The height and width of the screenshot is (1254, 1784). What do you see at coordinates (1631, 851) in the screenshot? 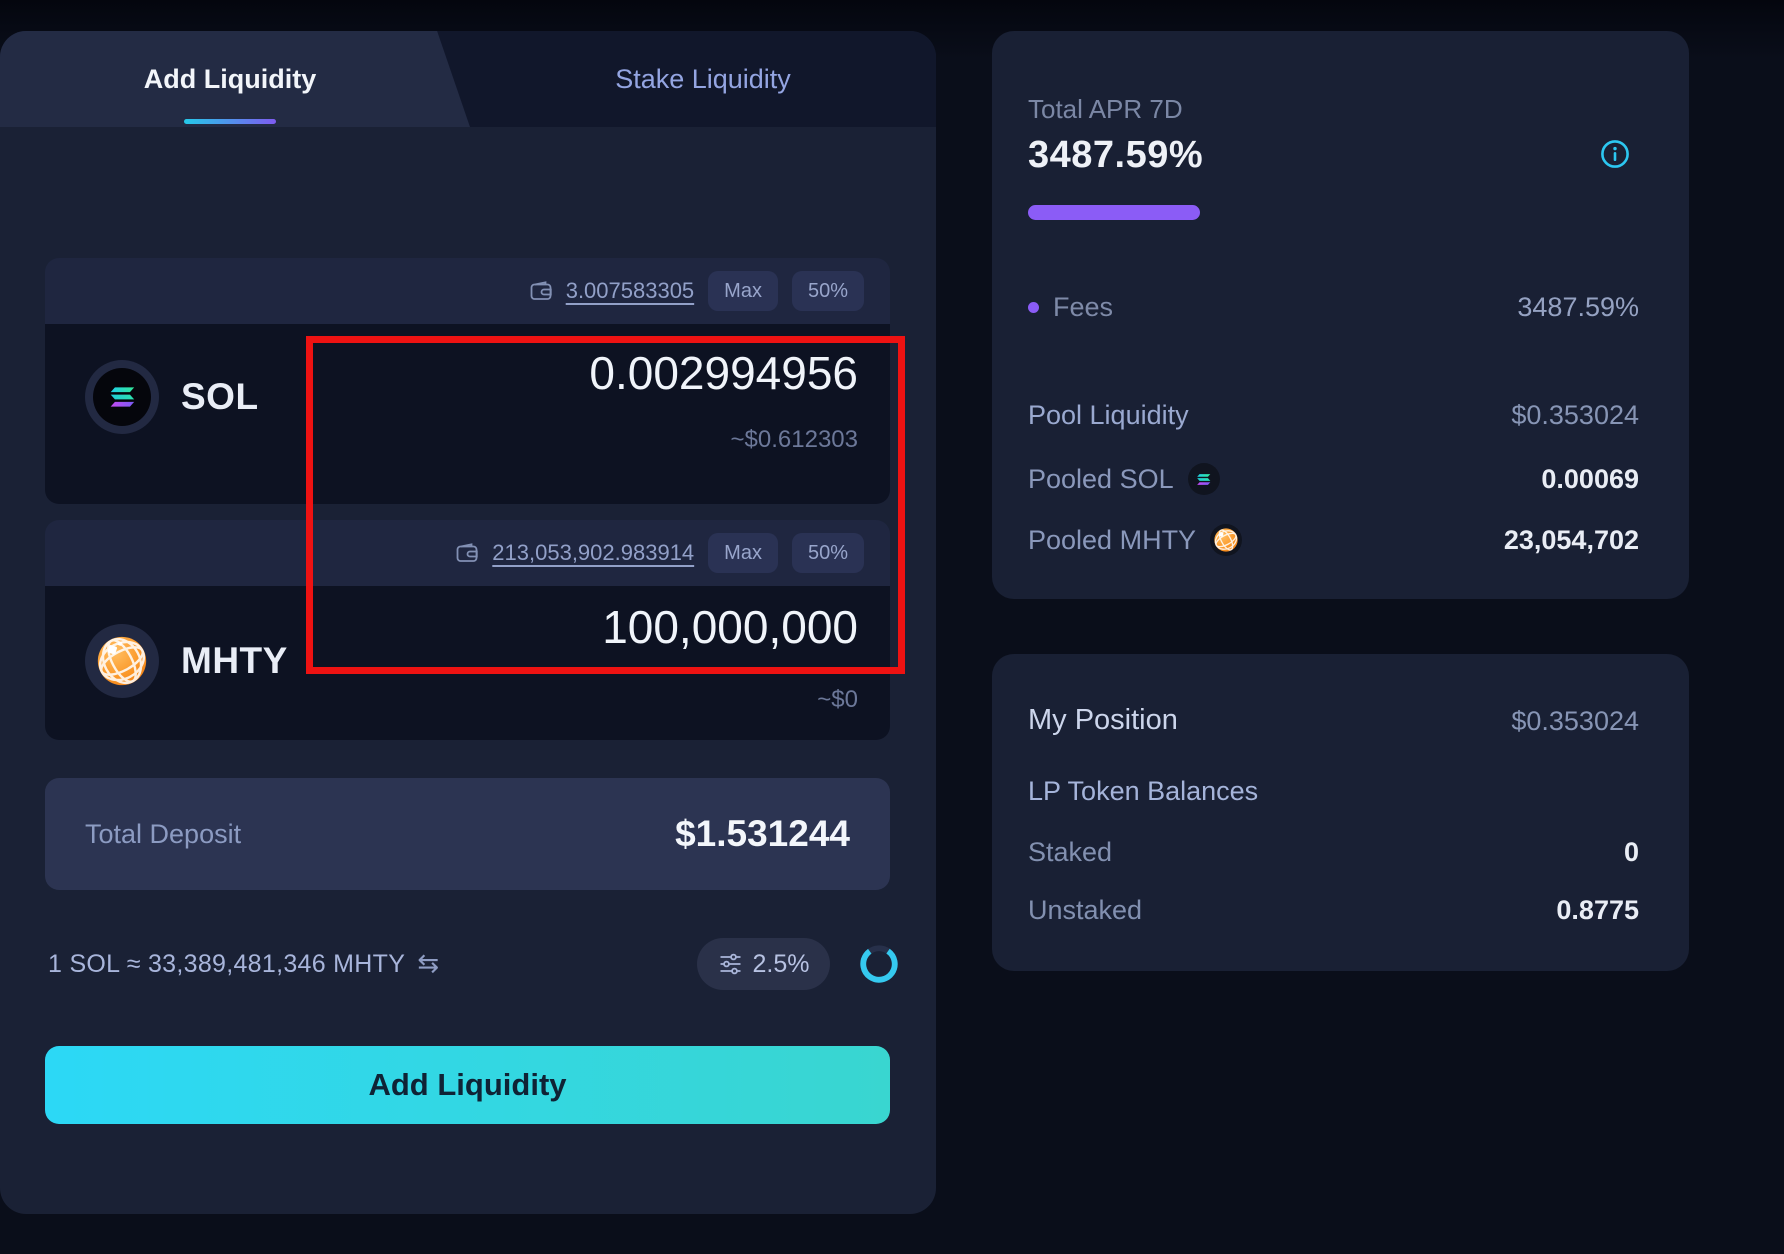
I see `staked-value: 0` at bounding box center [1631, 851].